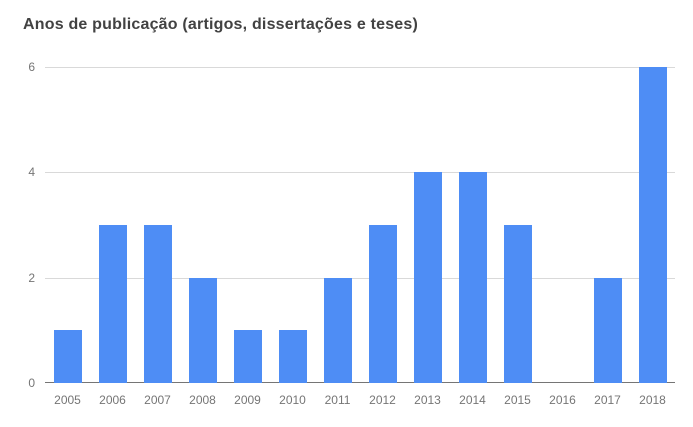 The width and height of the screenshot is (693, 427). I want to click on x-axis-label: 2014, so click(472, 400).